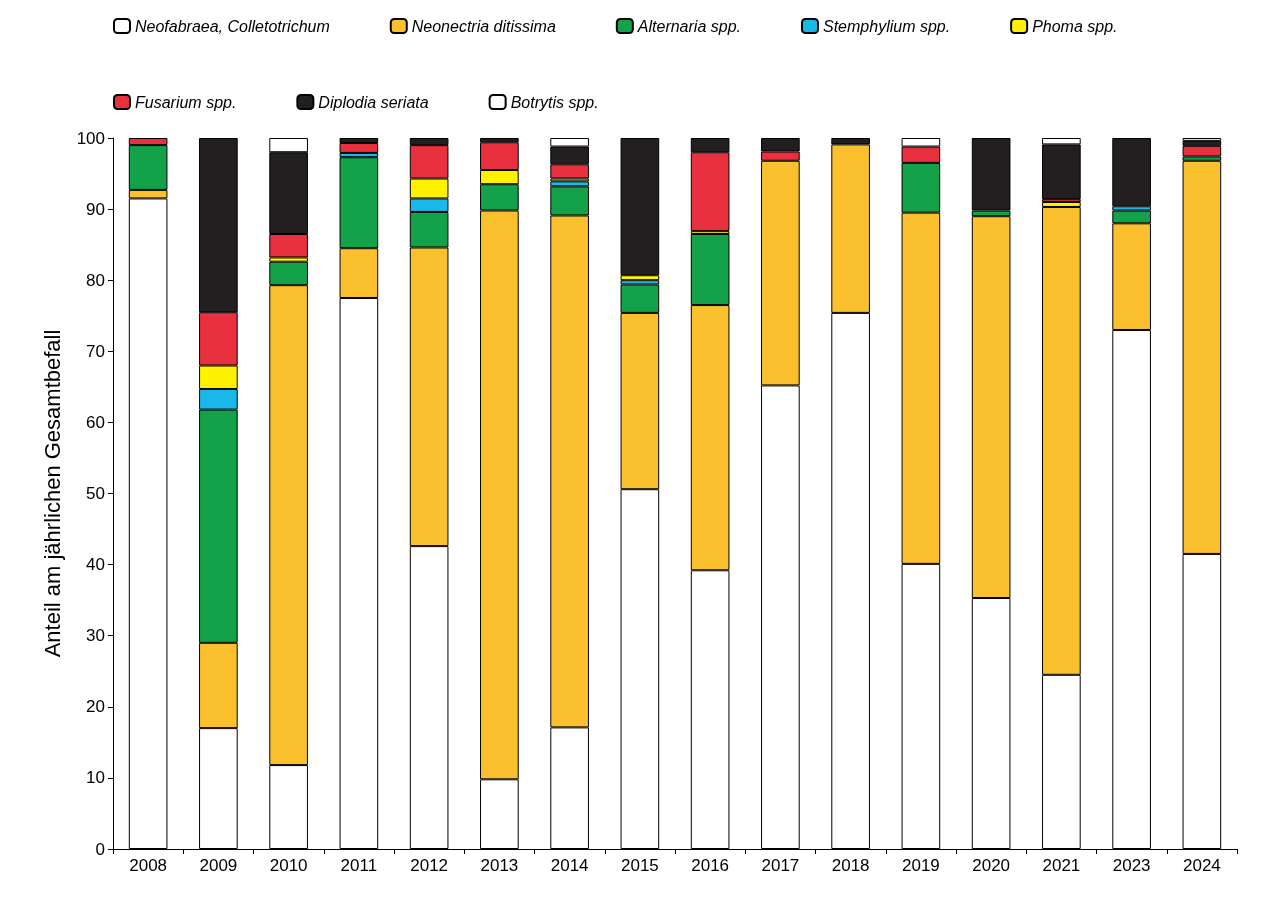  Describe the element at coordinates (100, 849) in the screenshot. I see `y-tick-label: 0` at that location.